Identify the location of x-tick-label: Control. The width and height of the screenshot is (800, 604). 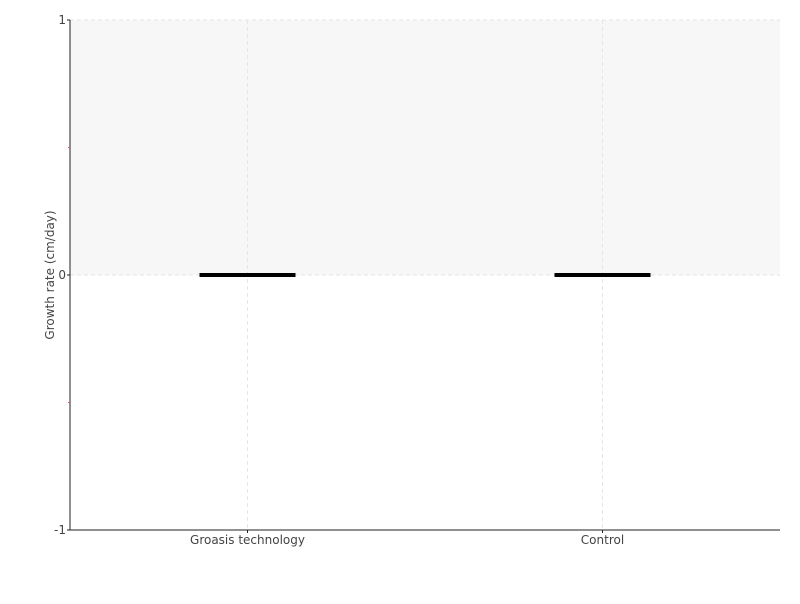
(602, 540).